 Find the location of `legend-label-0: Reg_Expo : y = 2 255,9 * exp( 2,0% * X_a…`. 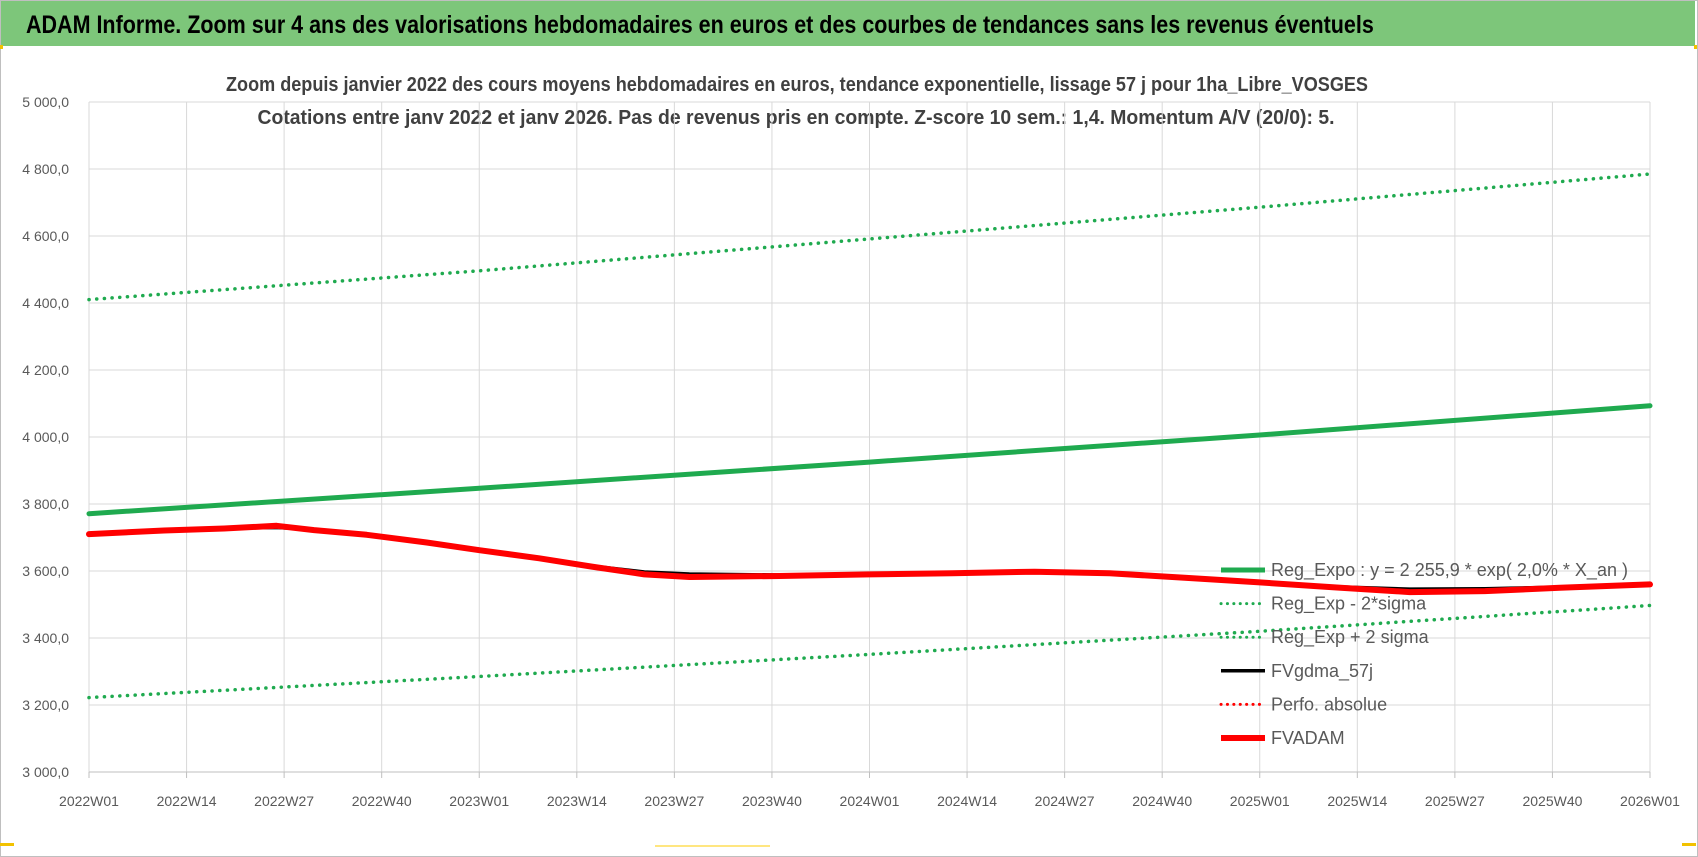

legend-label-0: Reg_Expo : y = 2 255,9 * exp( 2,0% * X_a… is located at coordinates (1449, 570).